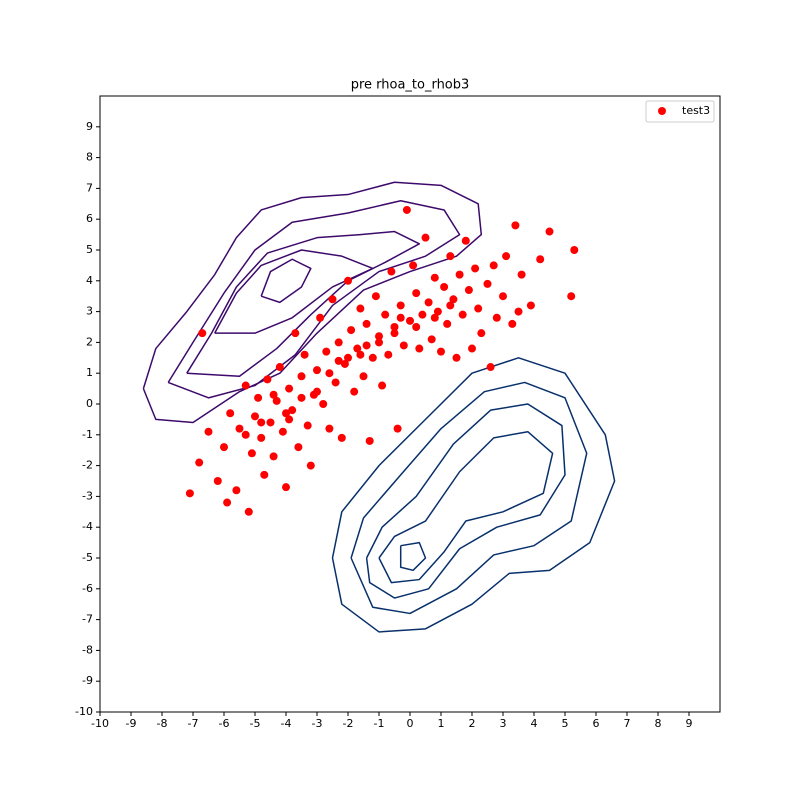  I want to click on x-tick-label: -1, so click(379, 723).